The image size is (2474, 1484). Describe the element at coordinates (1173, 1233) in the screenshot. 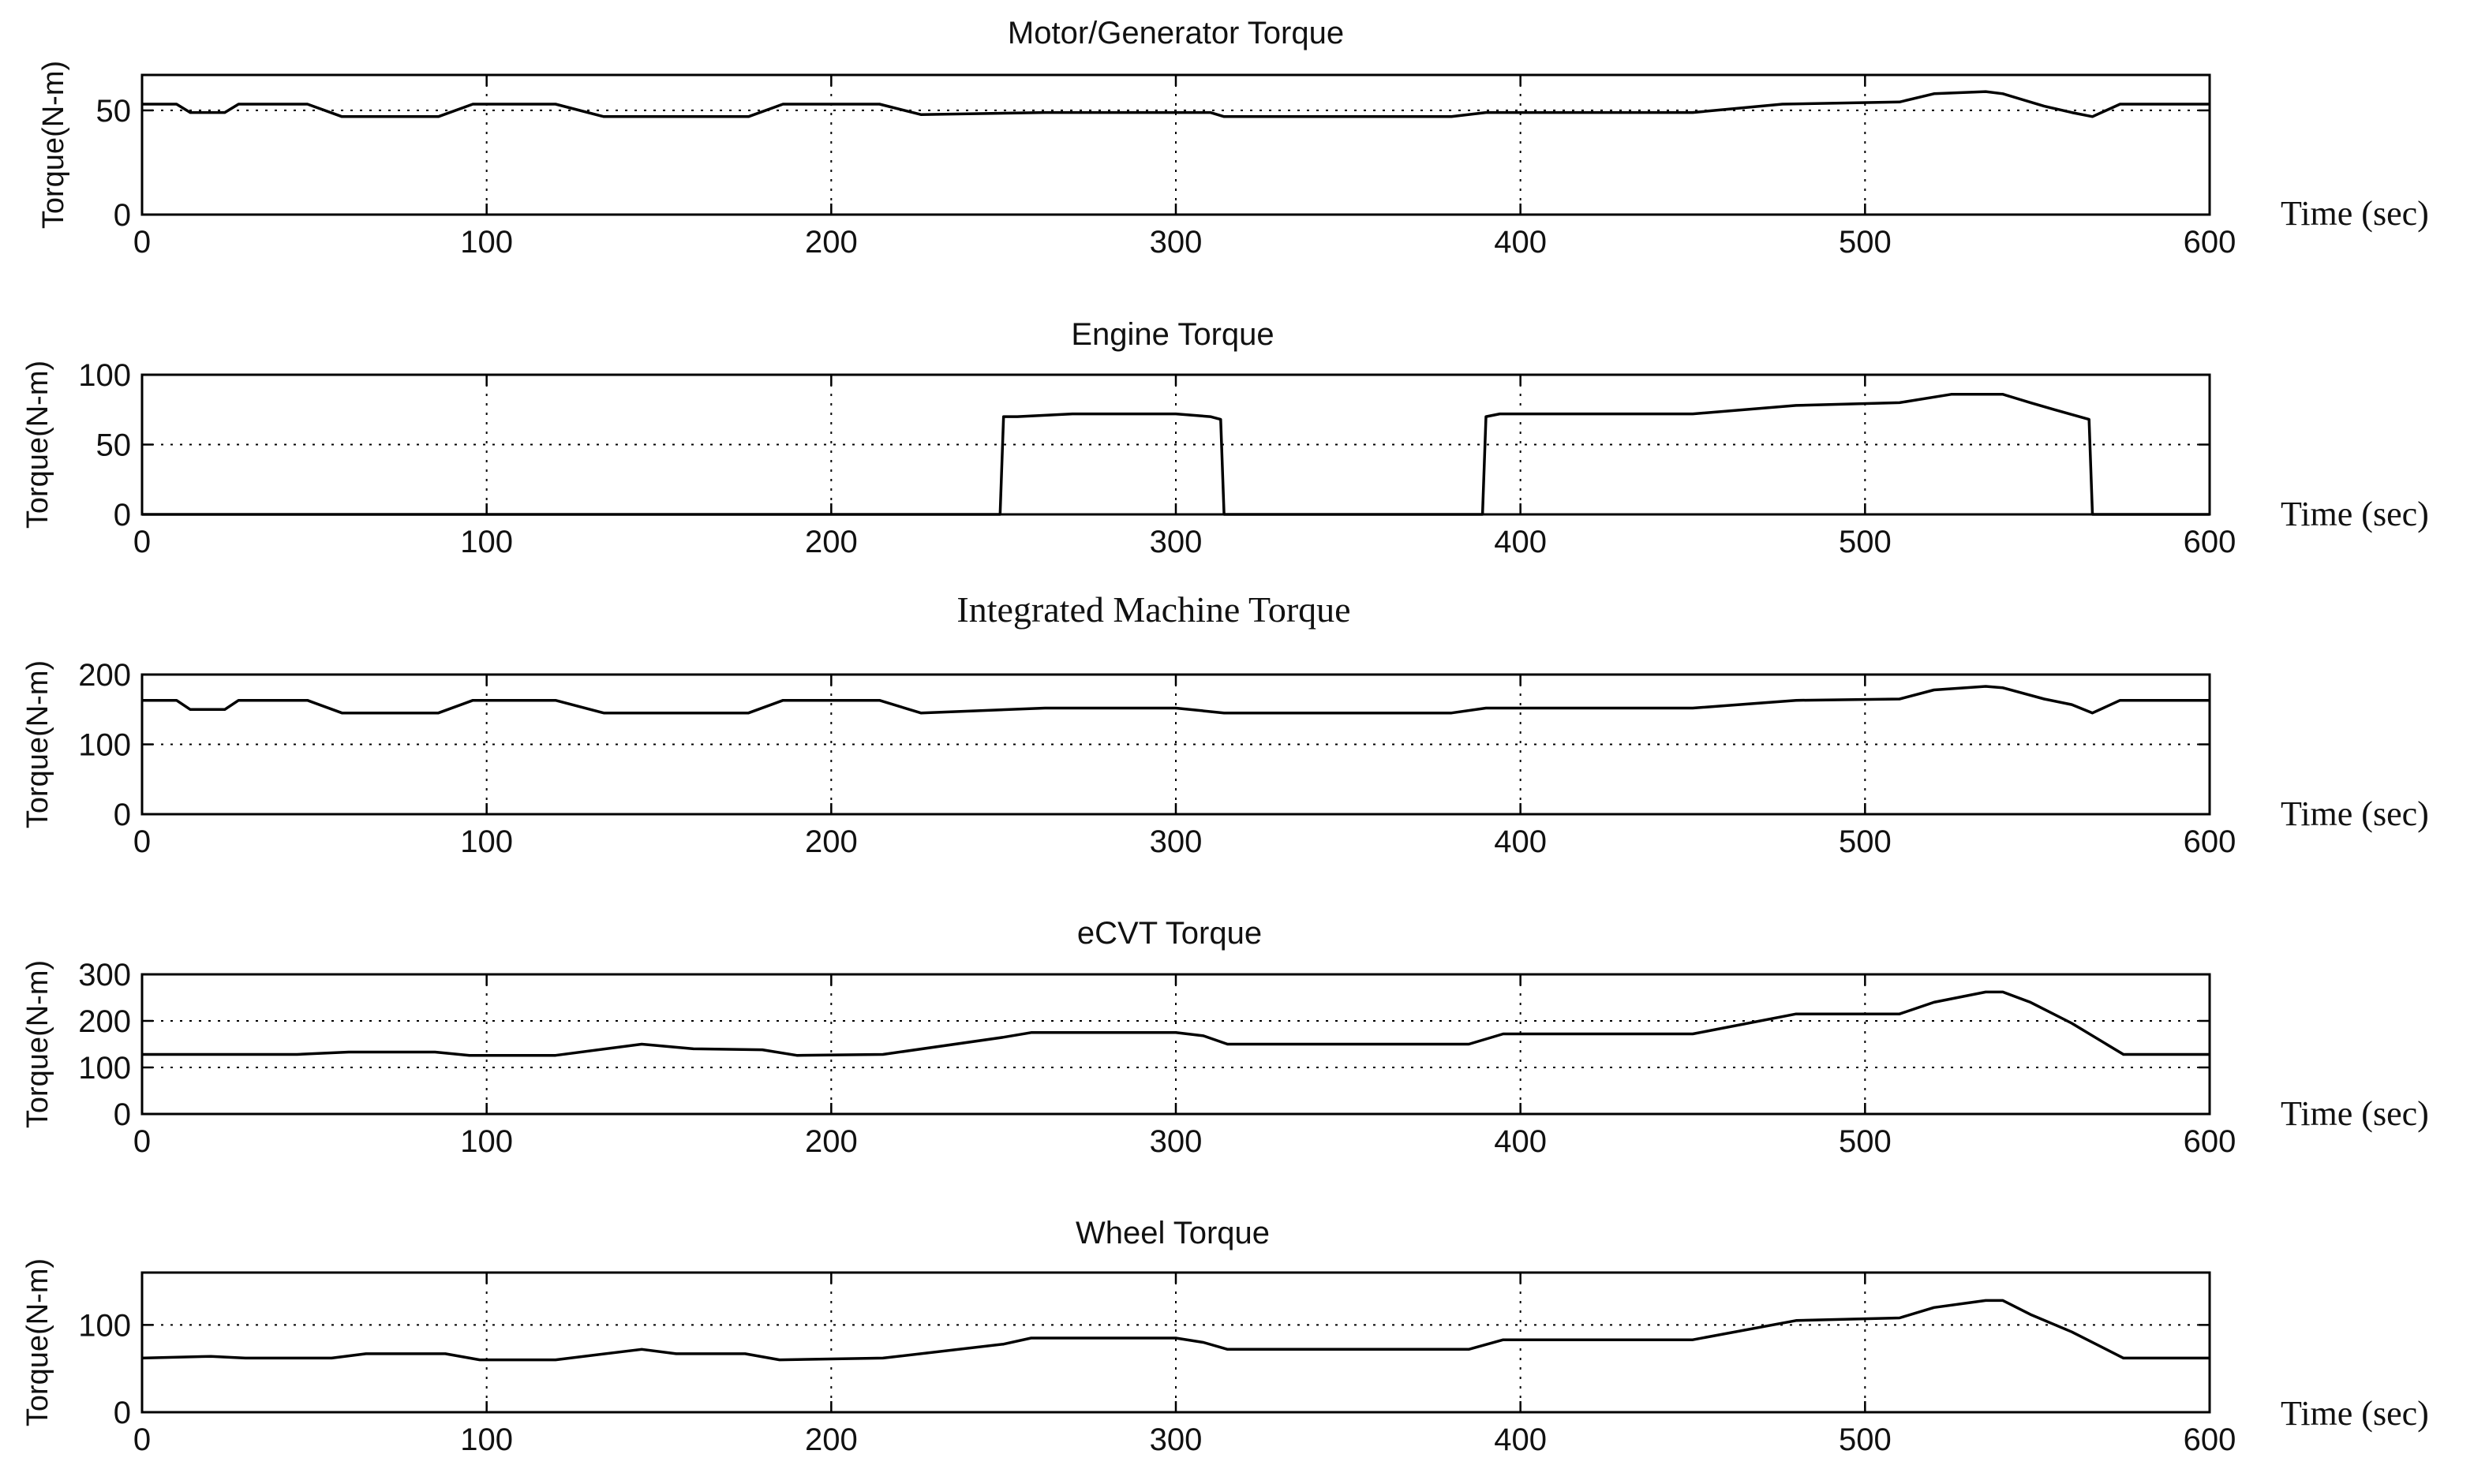

I see `panel-title: Wheel Torque` at that location.